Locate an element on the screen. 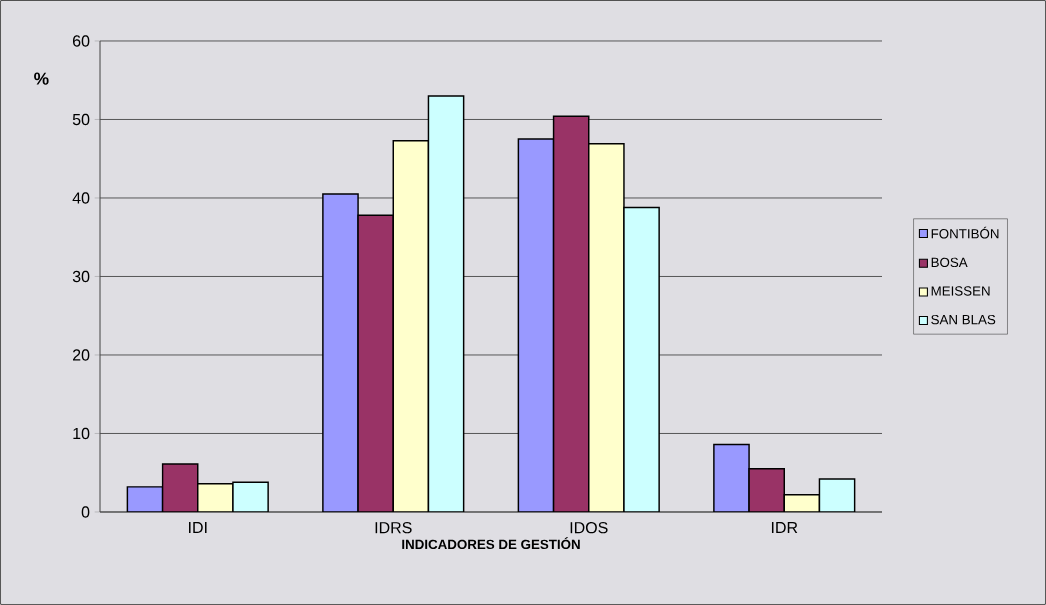 This screenshot has height=605, width=1046. y-tick-label: 0 is located at coordinates (85, 512).